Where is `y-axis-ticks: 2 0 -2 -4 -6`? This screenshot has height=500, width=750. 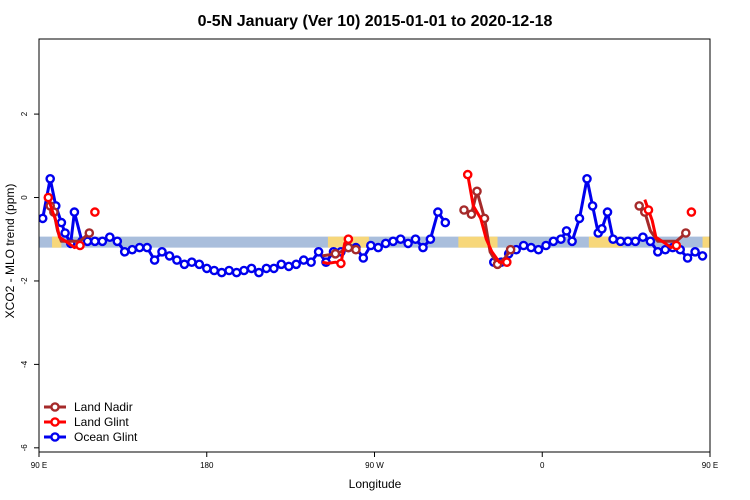
y-axis-ticks: 2 0 -2 -4 -6 is located at coordinates (29, 281).